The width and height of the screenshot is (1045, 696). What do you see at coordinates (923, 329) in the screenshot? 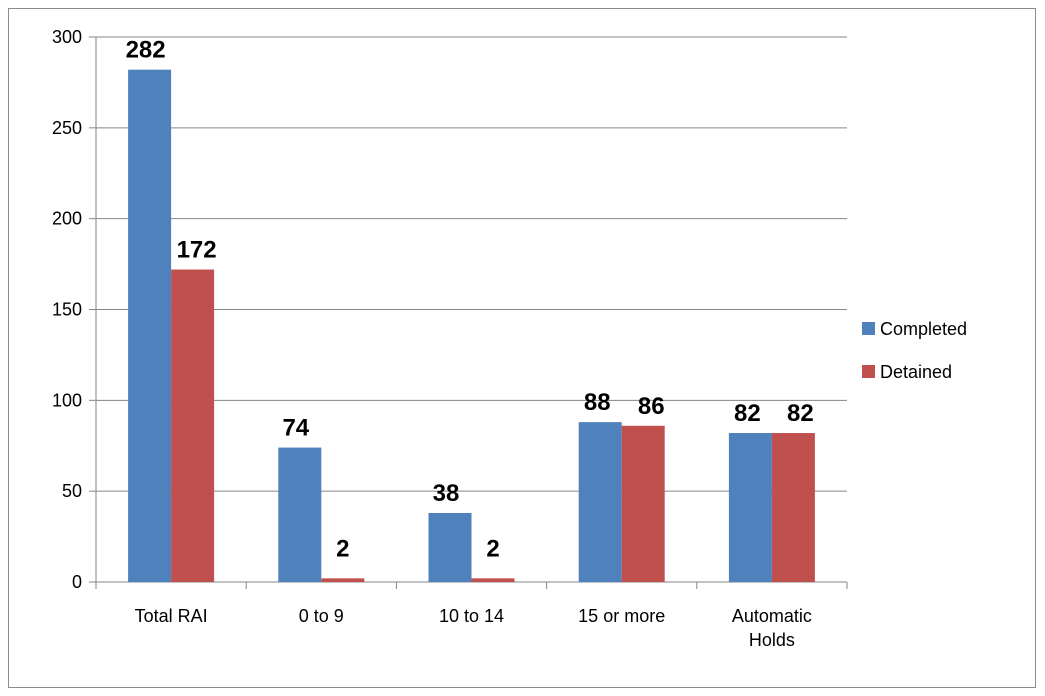
I see `legend-label: Completed` at bounding box center [923, 329].